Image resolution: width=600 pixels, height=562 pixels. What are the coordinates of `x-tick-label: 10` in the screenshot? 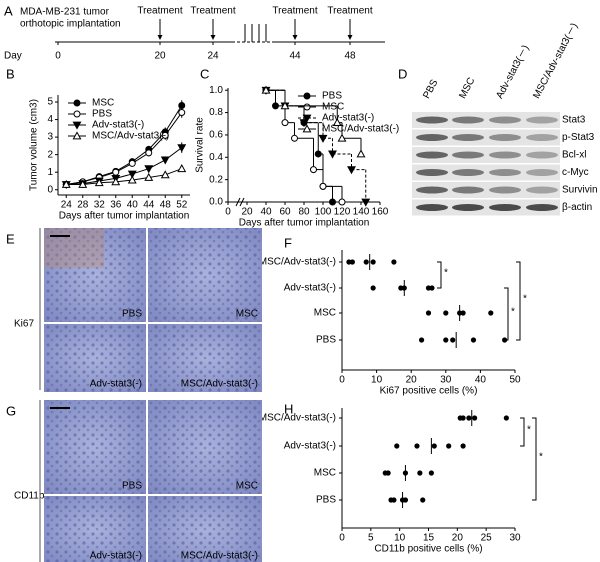 It's located at (400, 538).